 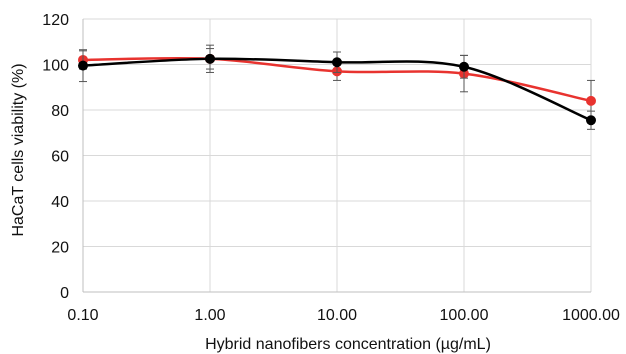 I want to click on x-tick-label: 0.10, so click(x=82, y=315).